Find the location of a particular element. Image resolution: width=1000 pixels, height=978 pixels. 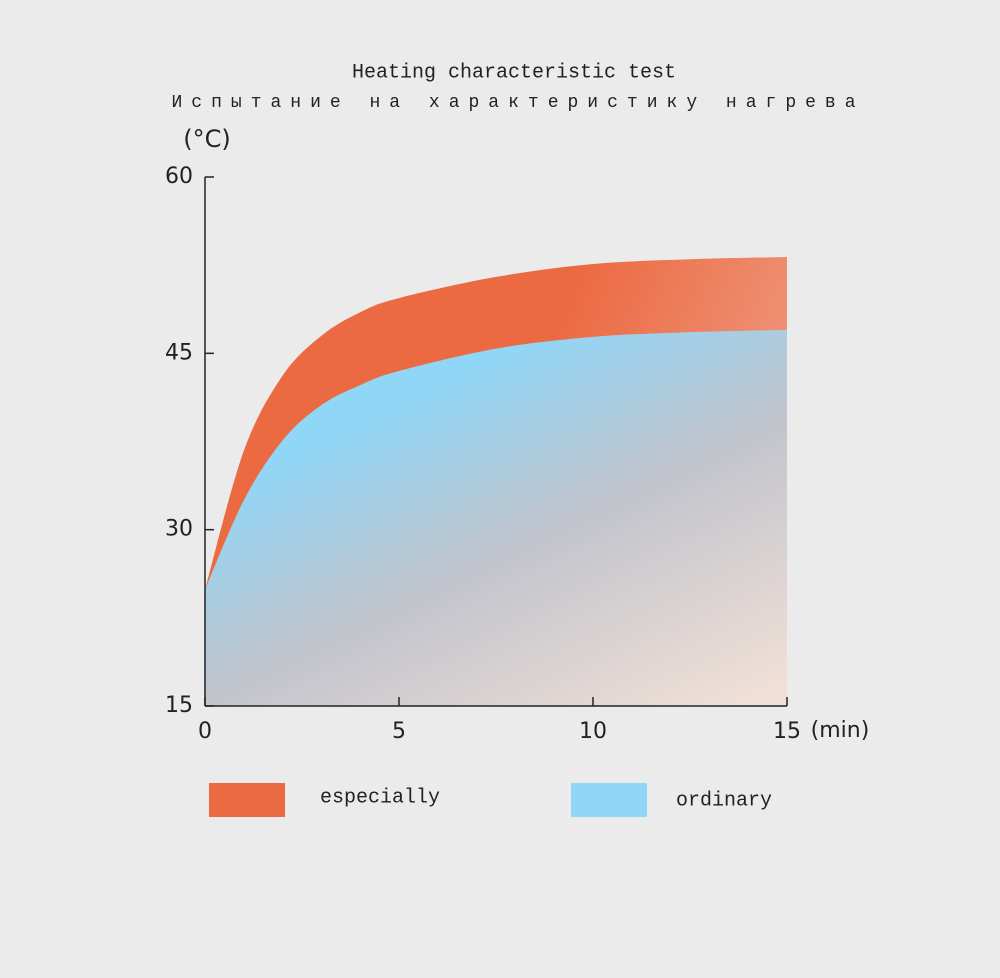

y-tick-label: 15 is located at coordinates (179, 705).